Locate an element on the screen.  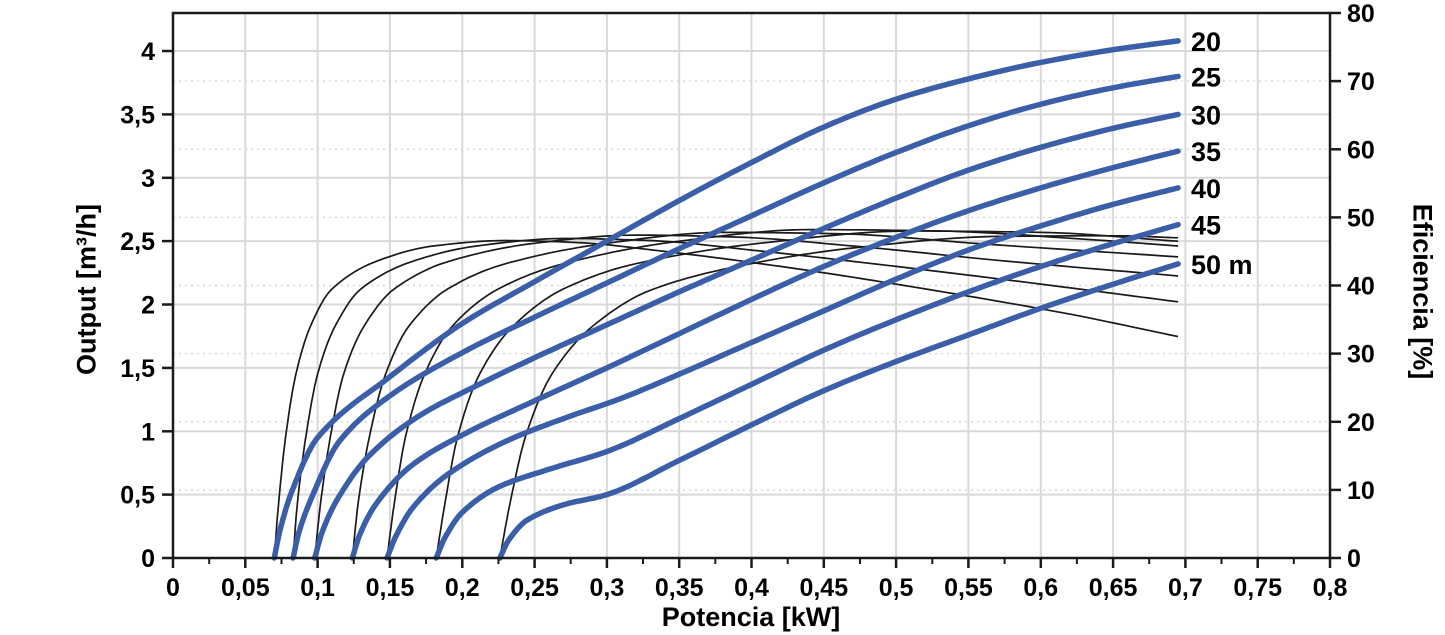
y-left-tick-label: 0 is located at coordinates (148, 559).